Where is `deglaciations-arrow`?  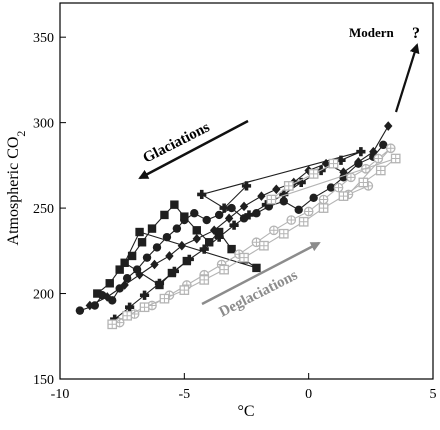
deglaciations-arrow is located at coordinates (261, 273).